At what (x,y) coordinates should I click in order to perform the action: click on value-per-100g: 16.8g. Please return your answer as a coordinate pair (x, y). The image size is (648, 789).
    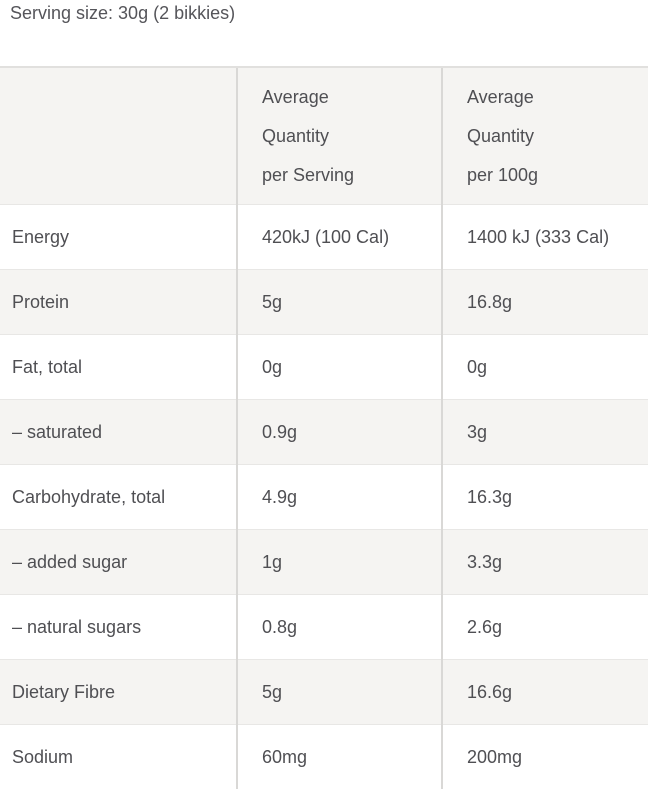
    Looking at the image, I should click on (545, 302).